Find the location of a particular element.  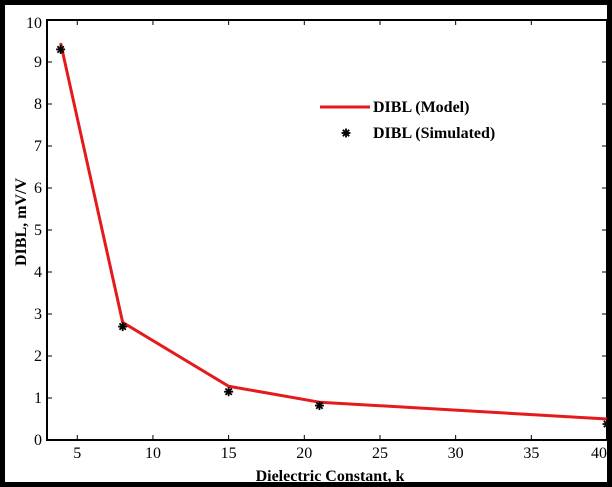

x-tick-label: 15 is located at coordinates (229, 453).